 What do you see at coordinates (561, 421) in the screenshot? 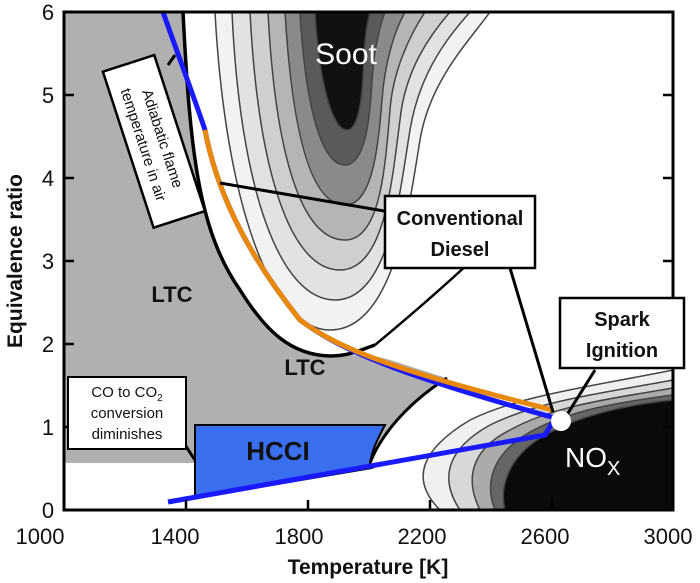
I see `spark-ignition-point` at bounding box center [561, 421].